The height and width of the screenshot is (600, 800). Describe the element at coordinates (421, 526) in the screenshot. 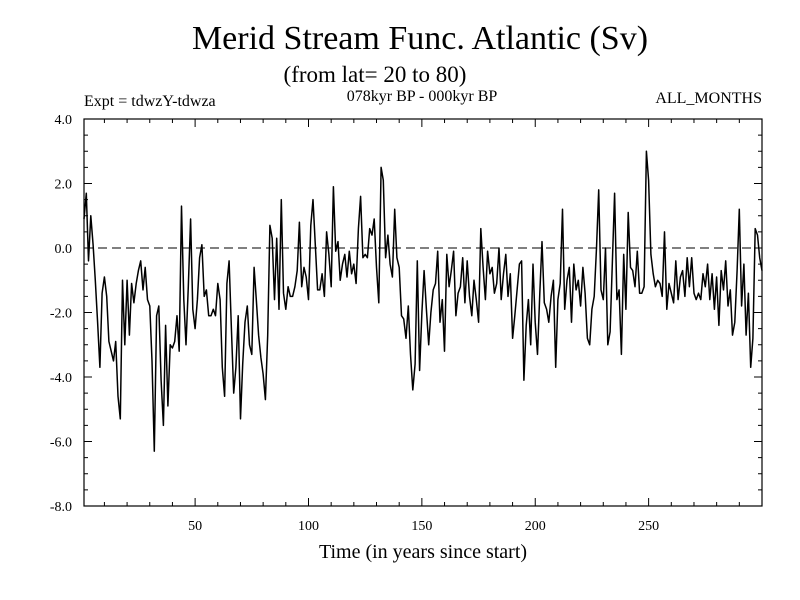

I see `x-tick-label: 150` at that location.